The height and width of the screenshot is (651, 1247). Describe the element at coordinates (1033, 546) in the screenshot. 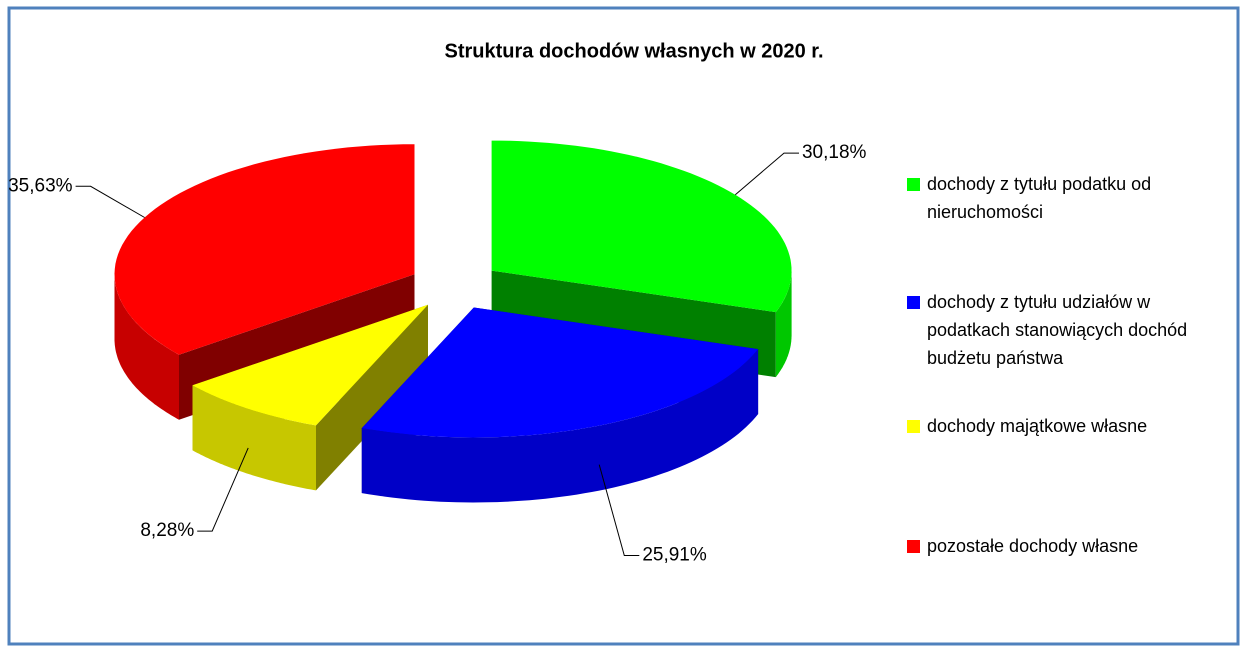

I see `legend-label: pozostałe dochody własne` at that location.